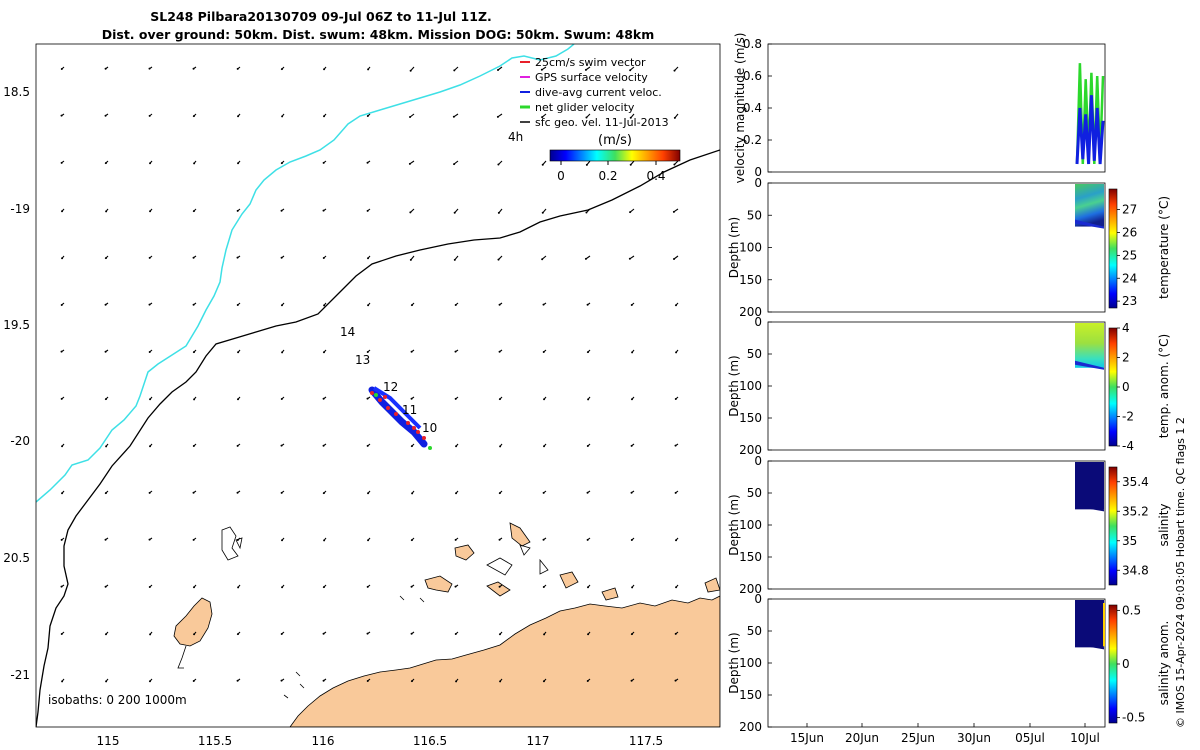 The height and width of the screenshot is (750, 1200). Describe the element at coordinates (1135, 570) in the screenshot. I see `colorbar-tick: 34.8` at that location.